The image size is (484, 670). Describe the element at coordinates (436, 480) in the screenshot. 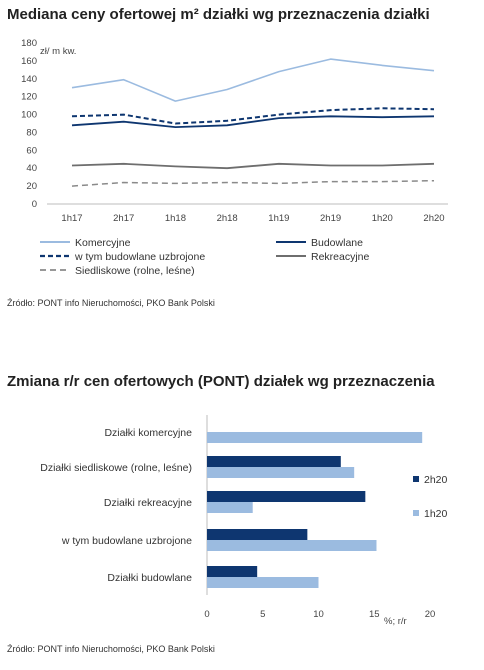

I see `legend-label: 2h20` at that location.